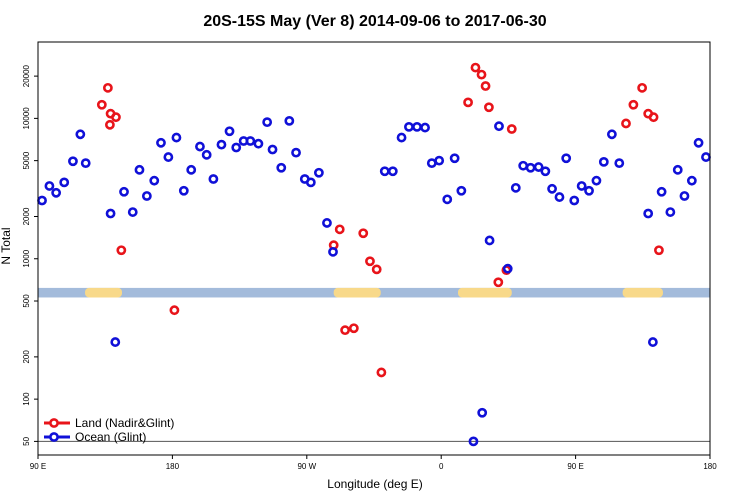 The image size is (750, 500). I want to click on y-axis-ticks: 50 100 200 500 1000 2000 5000 10000 20000, so click(30, 255).